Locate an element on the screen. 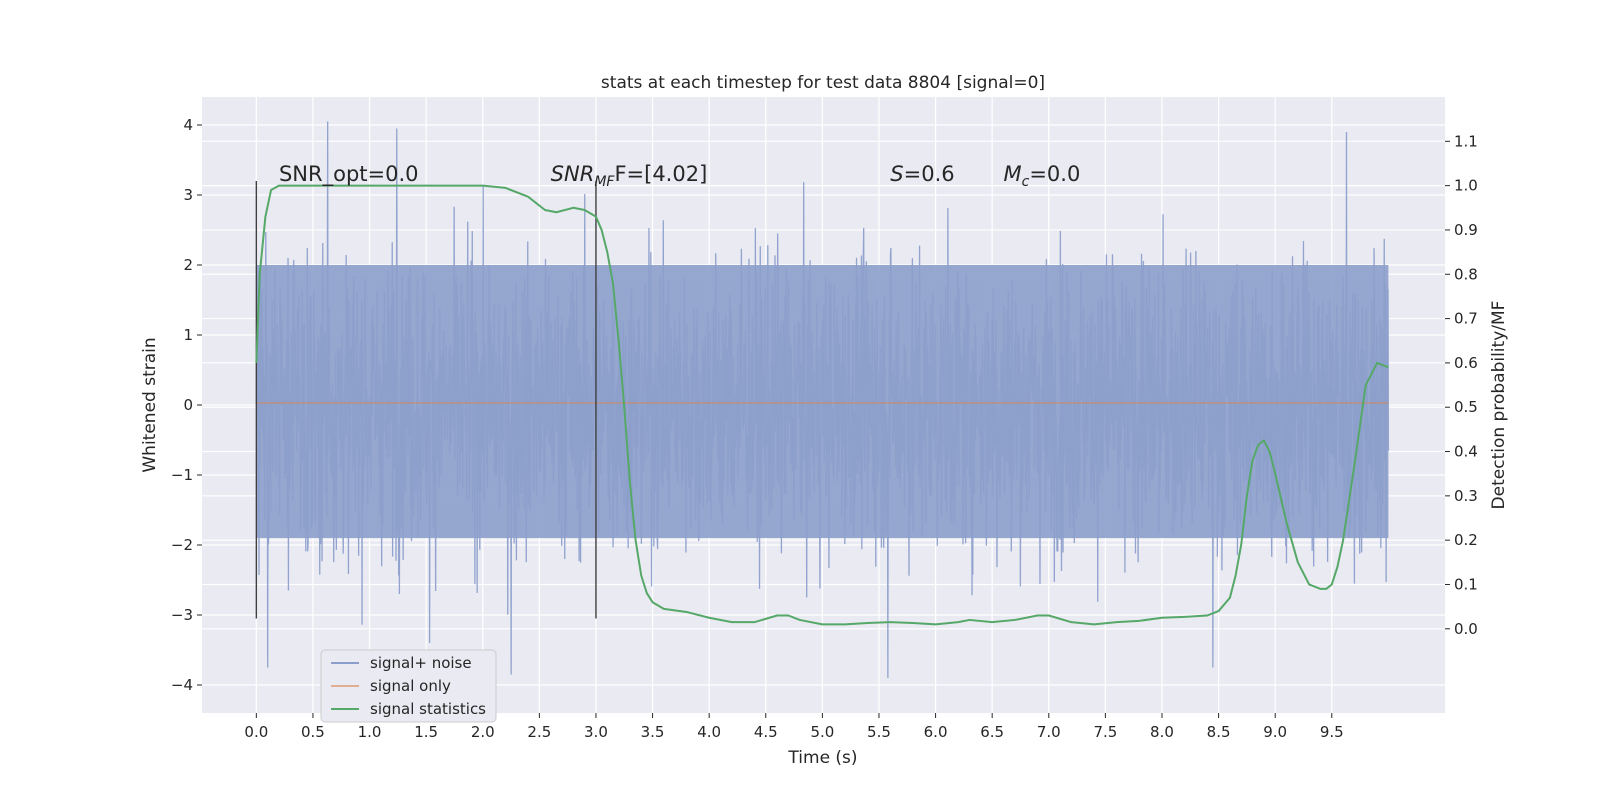  x-axis-label: Time (s) is located at coordinates (822, 758).